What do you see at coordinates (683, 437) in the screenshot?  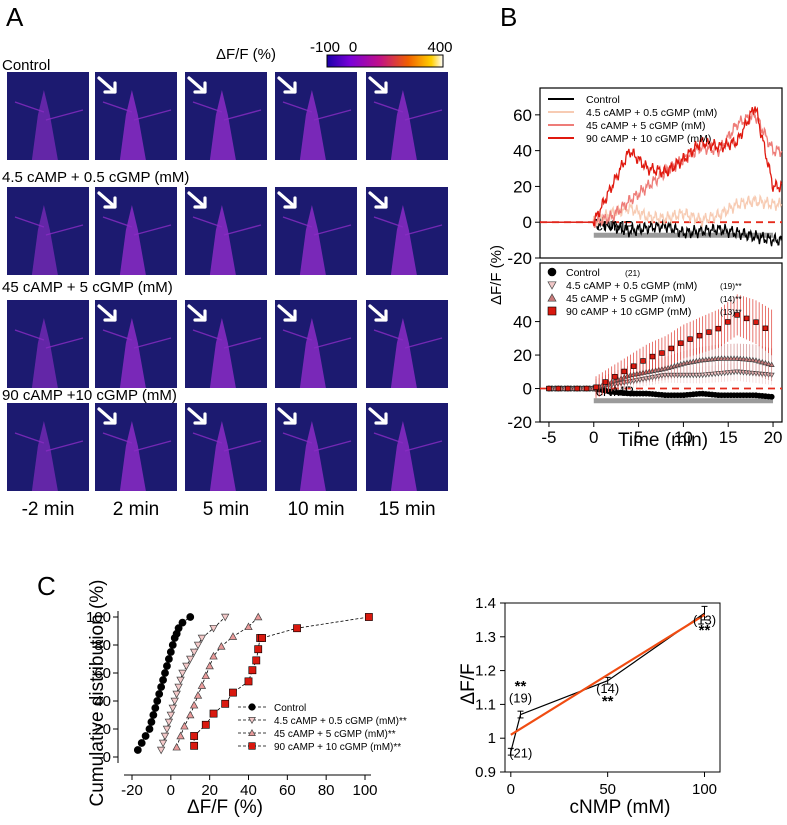 I see `x-tick-label: 10` at bounding box center [683, 437].